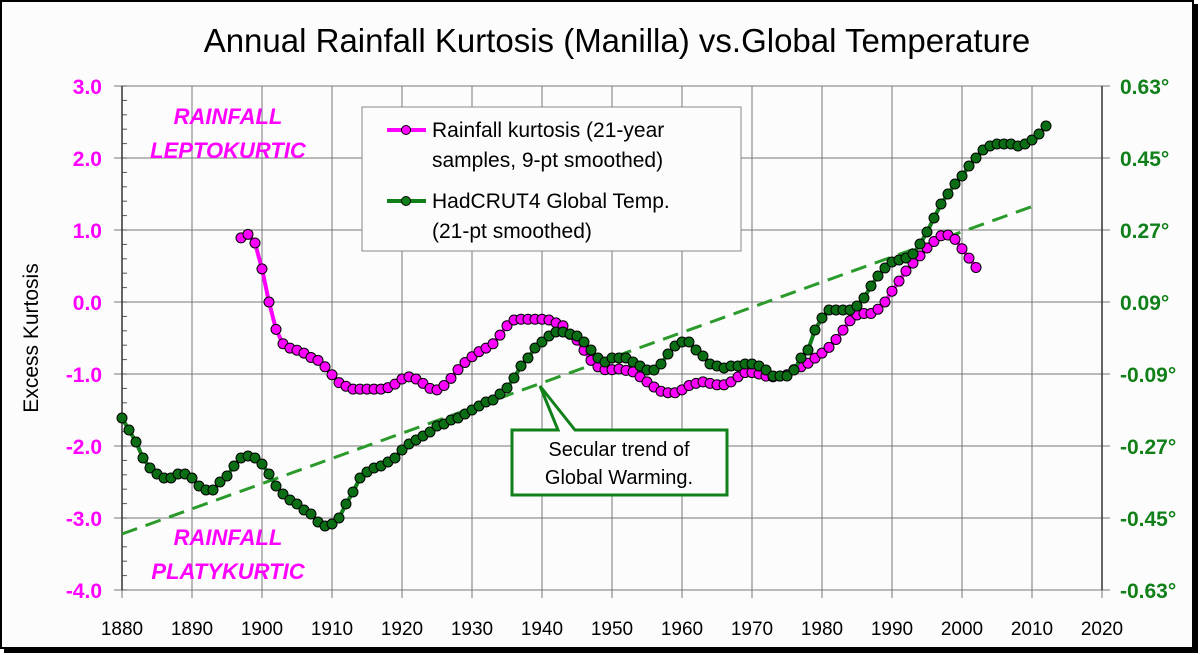 Image resolution: width=1200 pixels, height=655 pixels. What do you see at coordinates (822, 629) in the screenshot?
I see `x-tick-label: 1980` at bounding box center [822, 629].